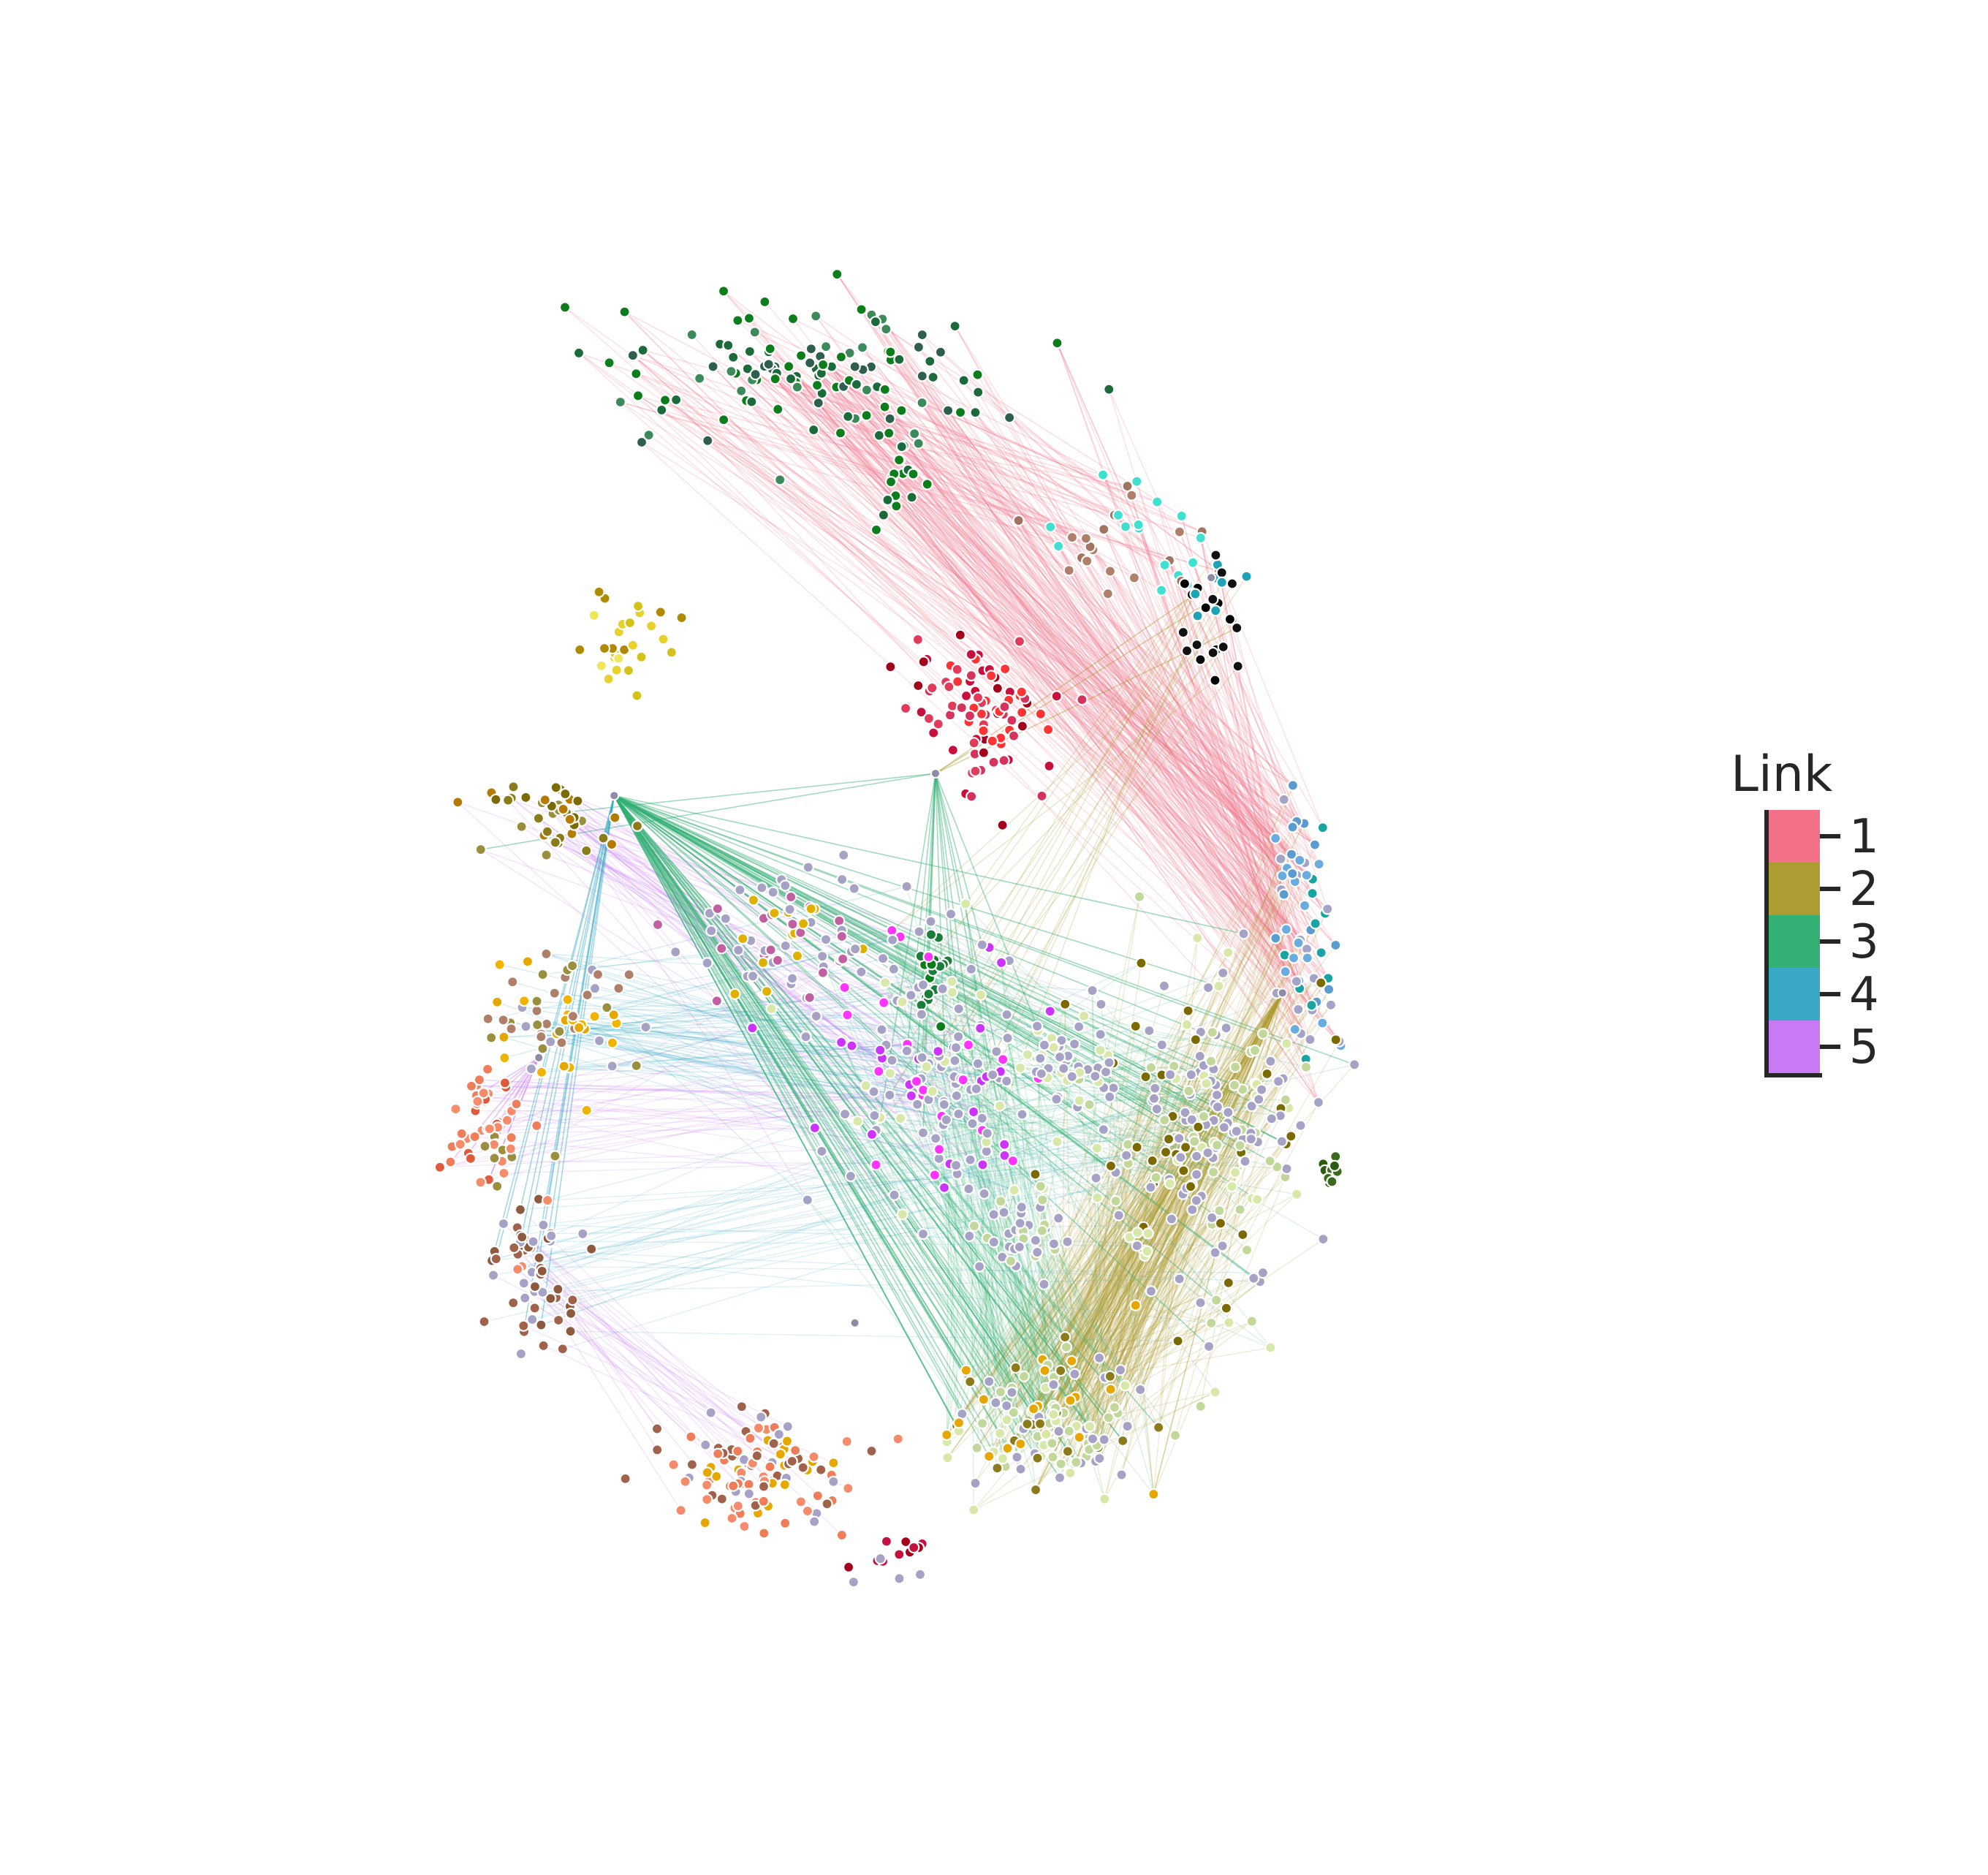 This screenshot has width=1988, height=1875. What do you see at coordinates (853, 1582) in the screenshot?
I see `node-bottom-red` at bounding box center [853, 1582].